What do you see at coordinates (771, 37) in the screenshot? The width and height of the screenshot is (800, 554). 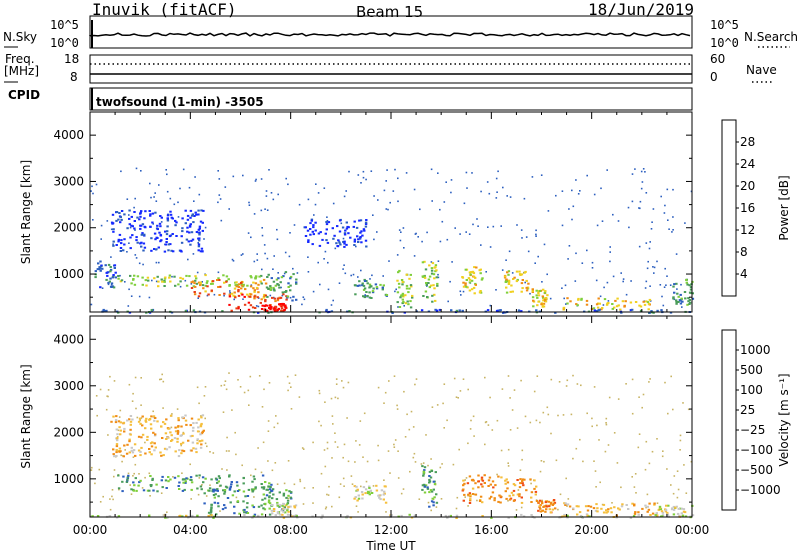 I see `nsearch-label: N.Search` at bounding box center [771, 37].